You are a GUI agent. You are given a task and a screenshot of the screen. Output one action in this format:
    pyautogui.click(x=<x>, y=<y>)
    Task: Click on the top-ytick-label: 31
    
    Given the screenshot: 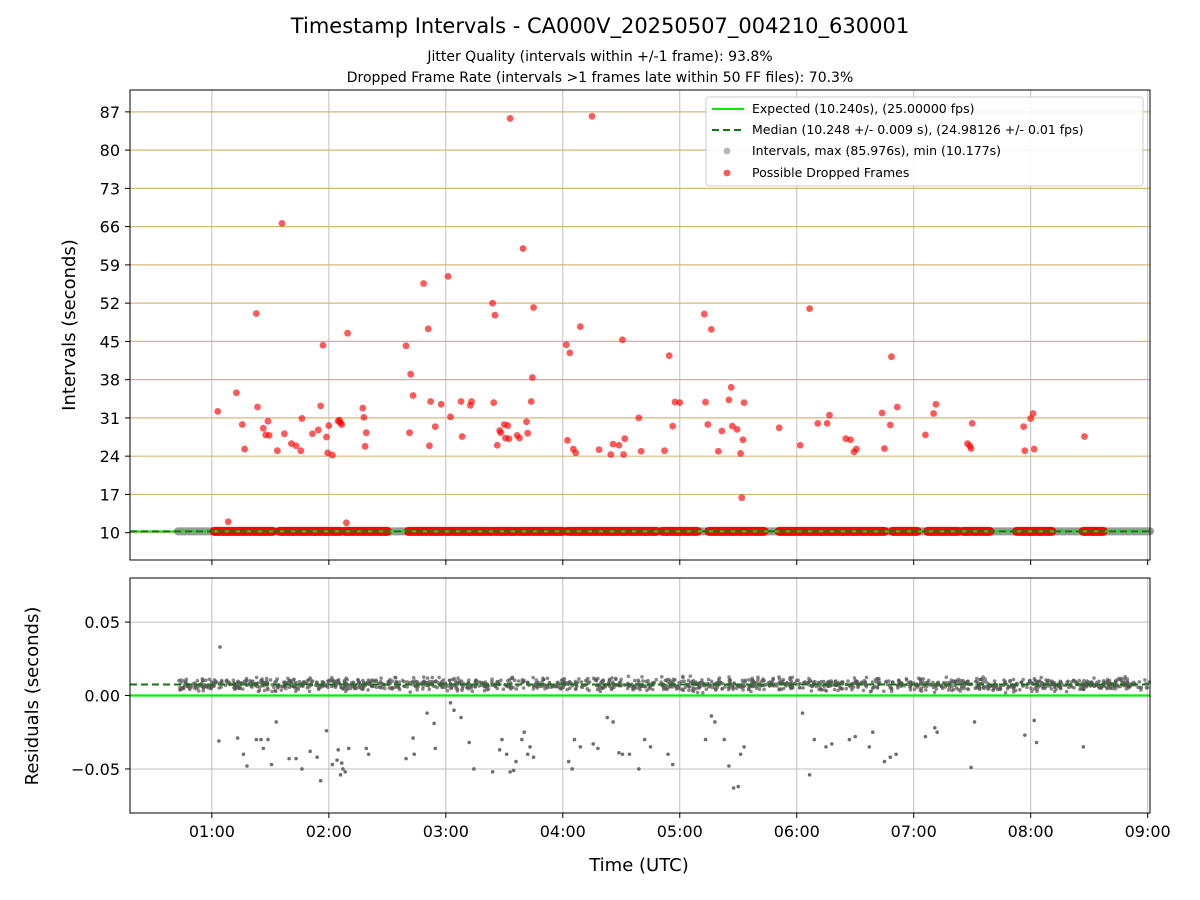 What is the action you would take?
    pyautogui.click(x=110, y=418)
    